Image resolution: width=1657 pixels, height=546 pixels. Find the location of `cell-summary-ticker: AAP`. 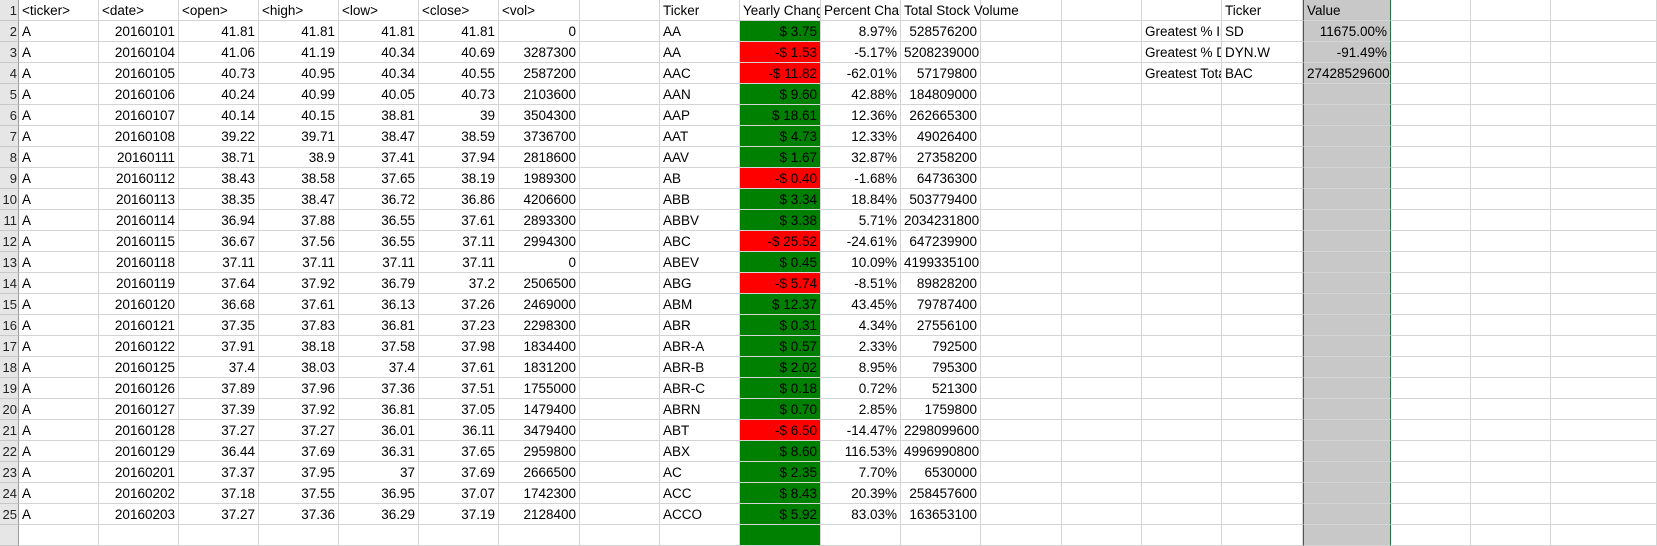

cell-summary-ticker: AAP is located at coordinates (700, 115).